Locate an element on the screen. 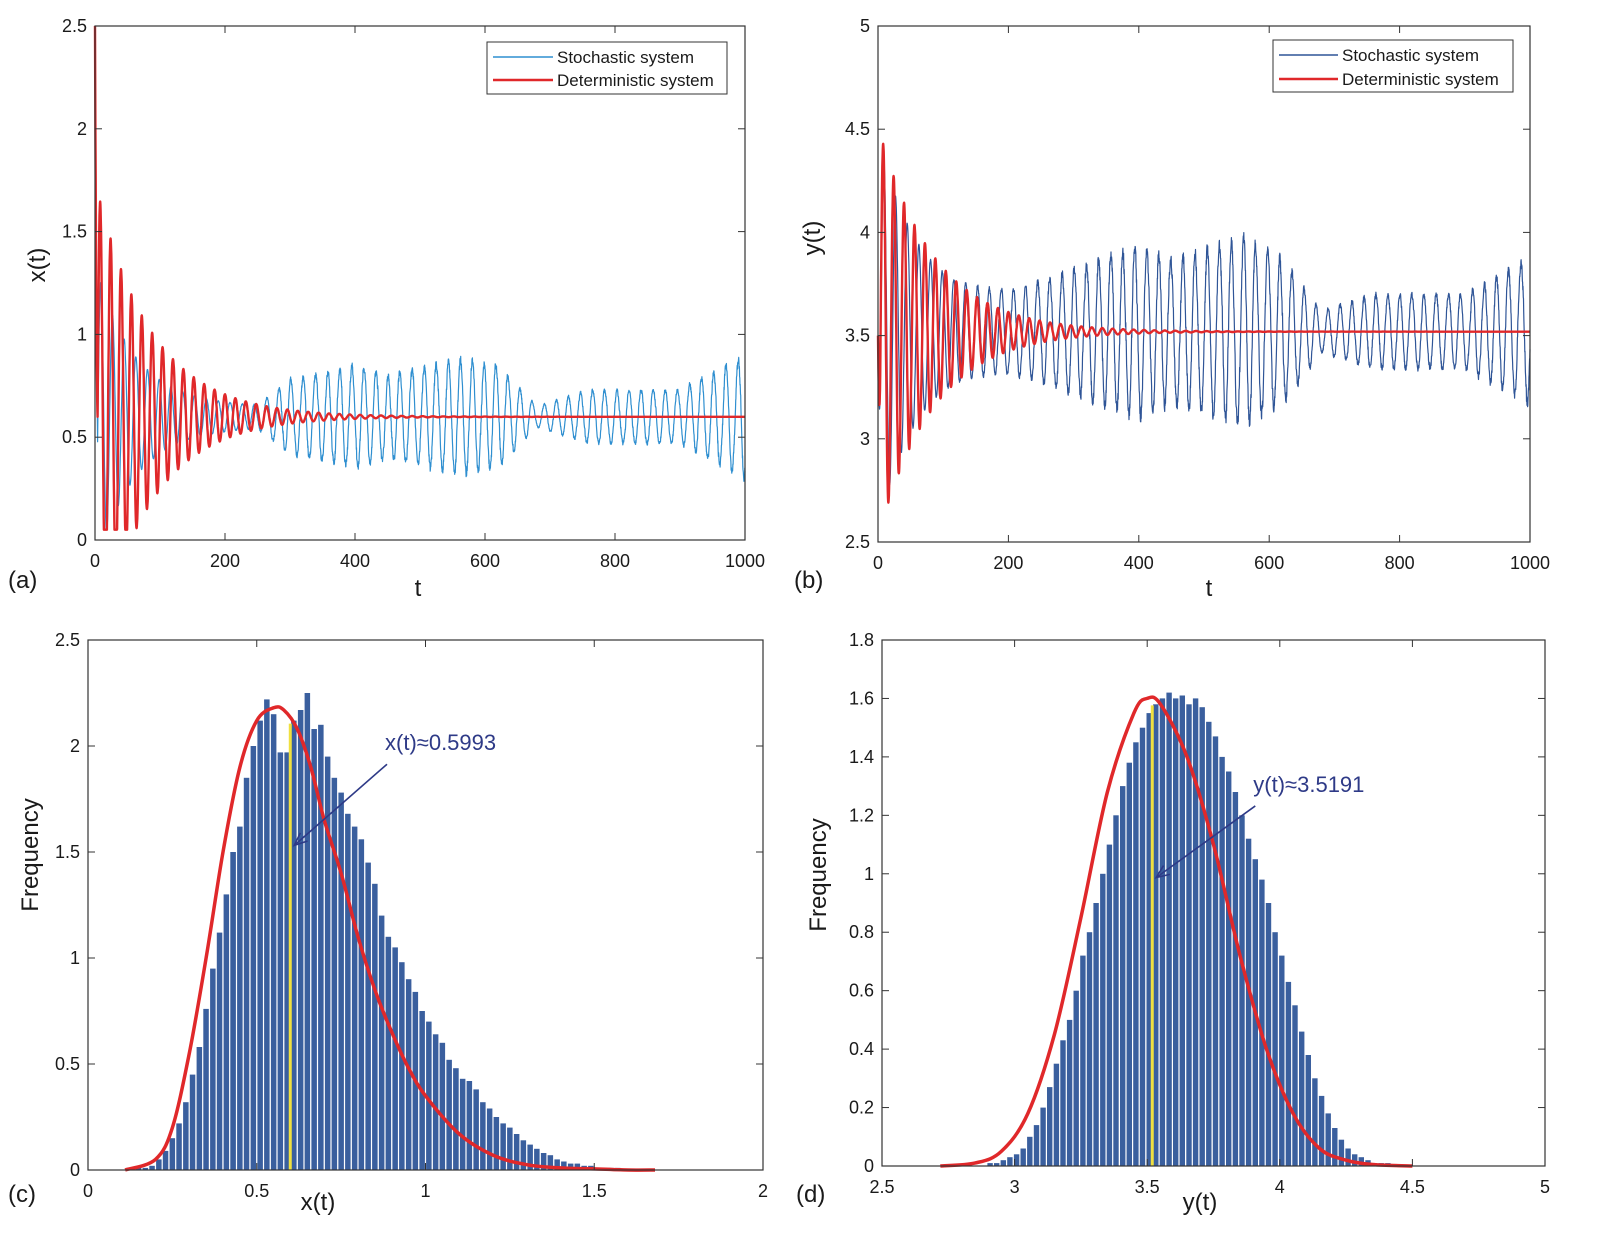 The image size is (1598, 1254). y-axis-label-b: y(t) is located at coordinates (812, 238).